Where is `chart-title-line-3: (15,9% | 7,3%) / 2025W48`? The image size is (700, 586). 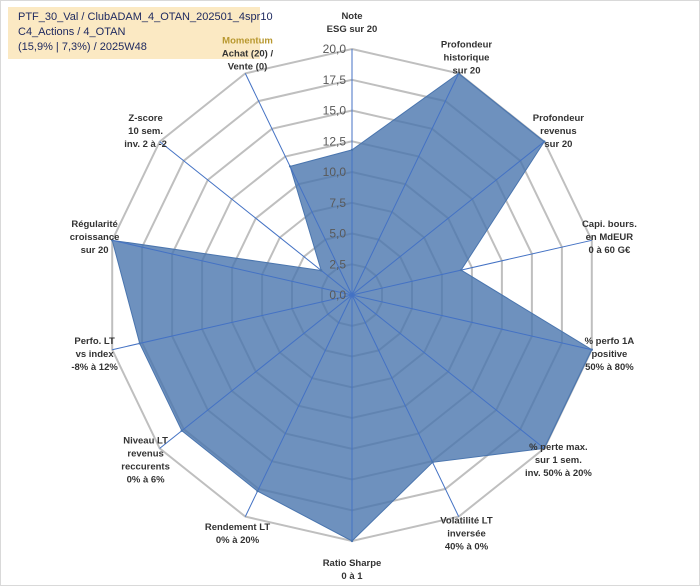
chart-title-line-3: (15,9% | 7,3%) / 2025W48 is located at coordinates (82, 47).